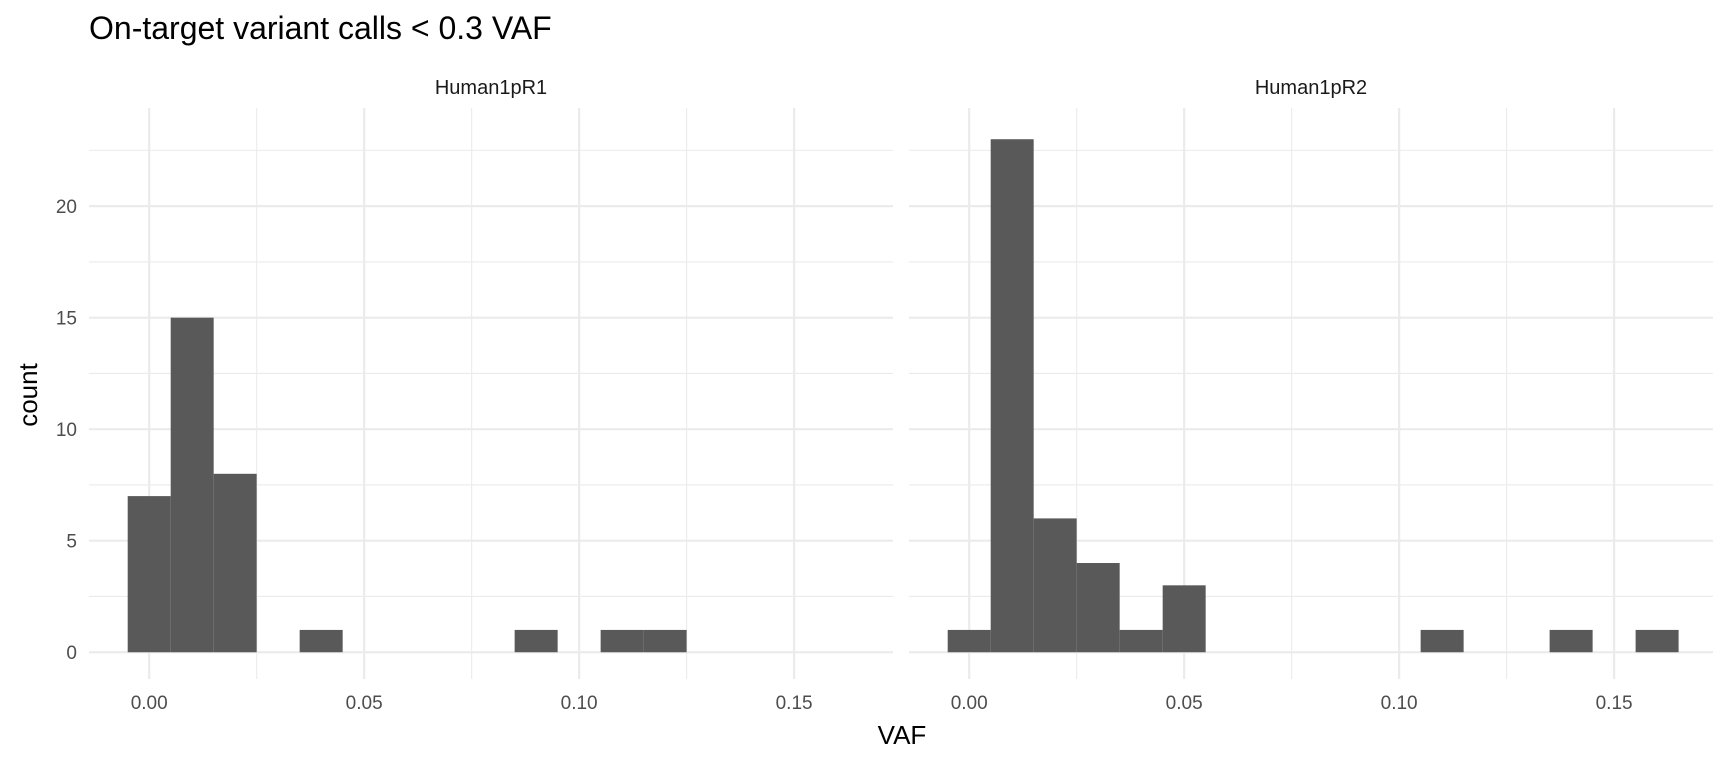  Describe the element at coordinates (66, 207) in the screenshot. I see `y-tick-label: 20` at that location.